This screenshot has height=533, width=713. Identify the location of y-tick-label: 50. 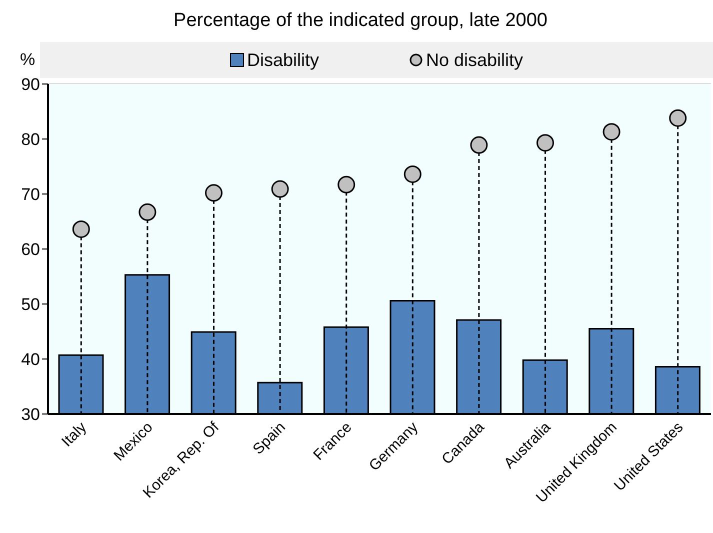
(30, 304).